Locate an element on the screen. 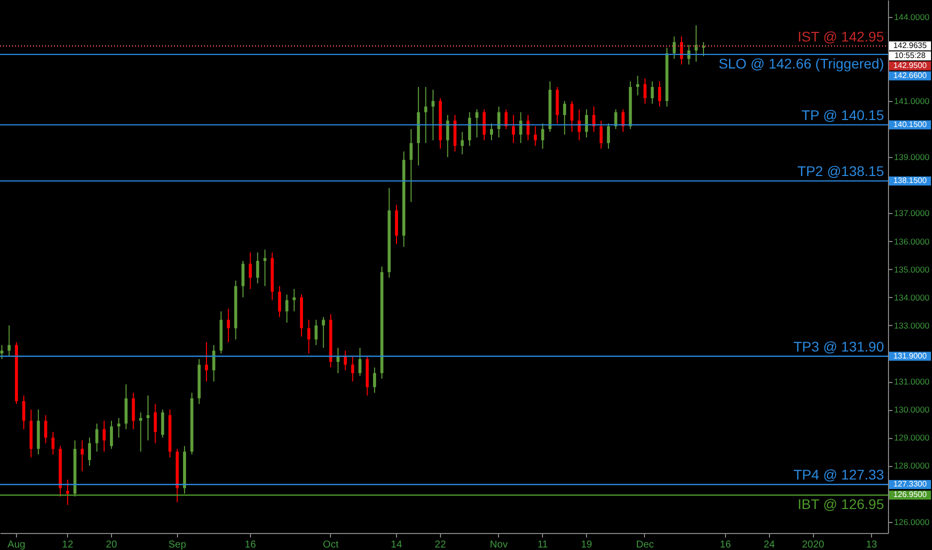 Image resolution: width=932 pixels, height=550 pixels. x-tick-label: 22 is located at coordinates (440, 545).